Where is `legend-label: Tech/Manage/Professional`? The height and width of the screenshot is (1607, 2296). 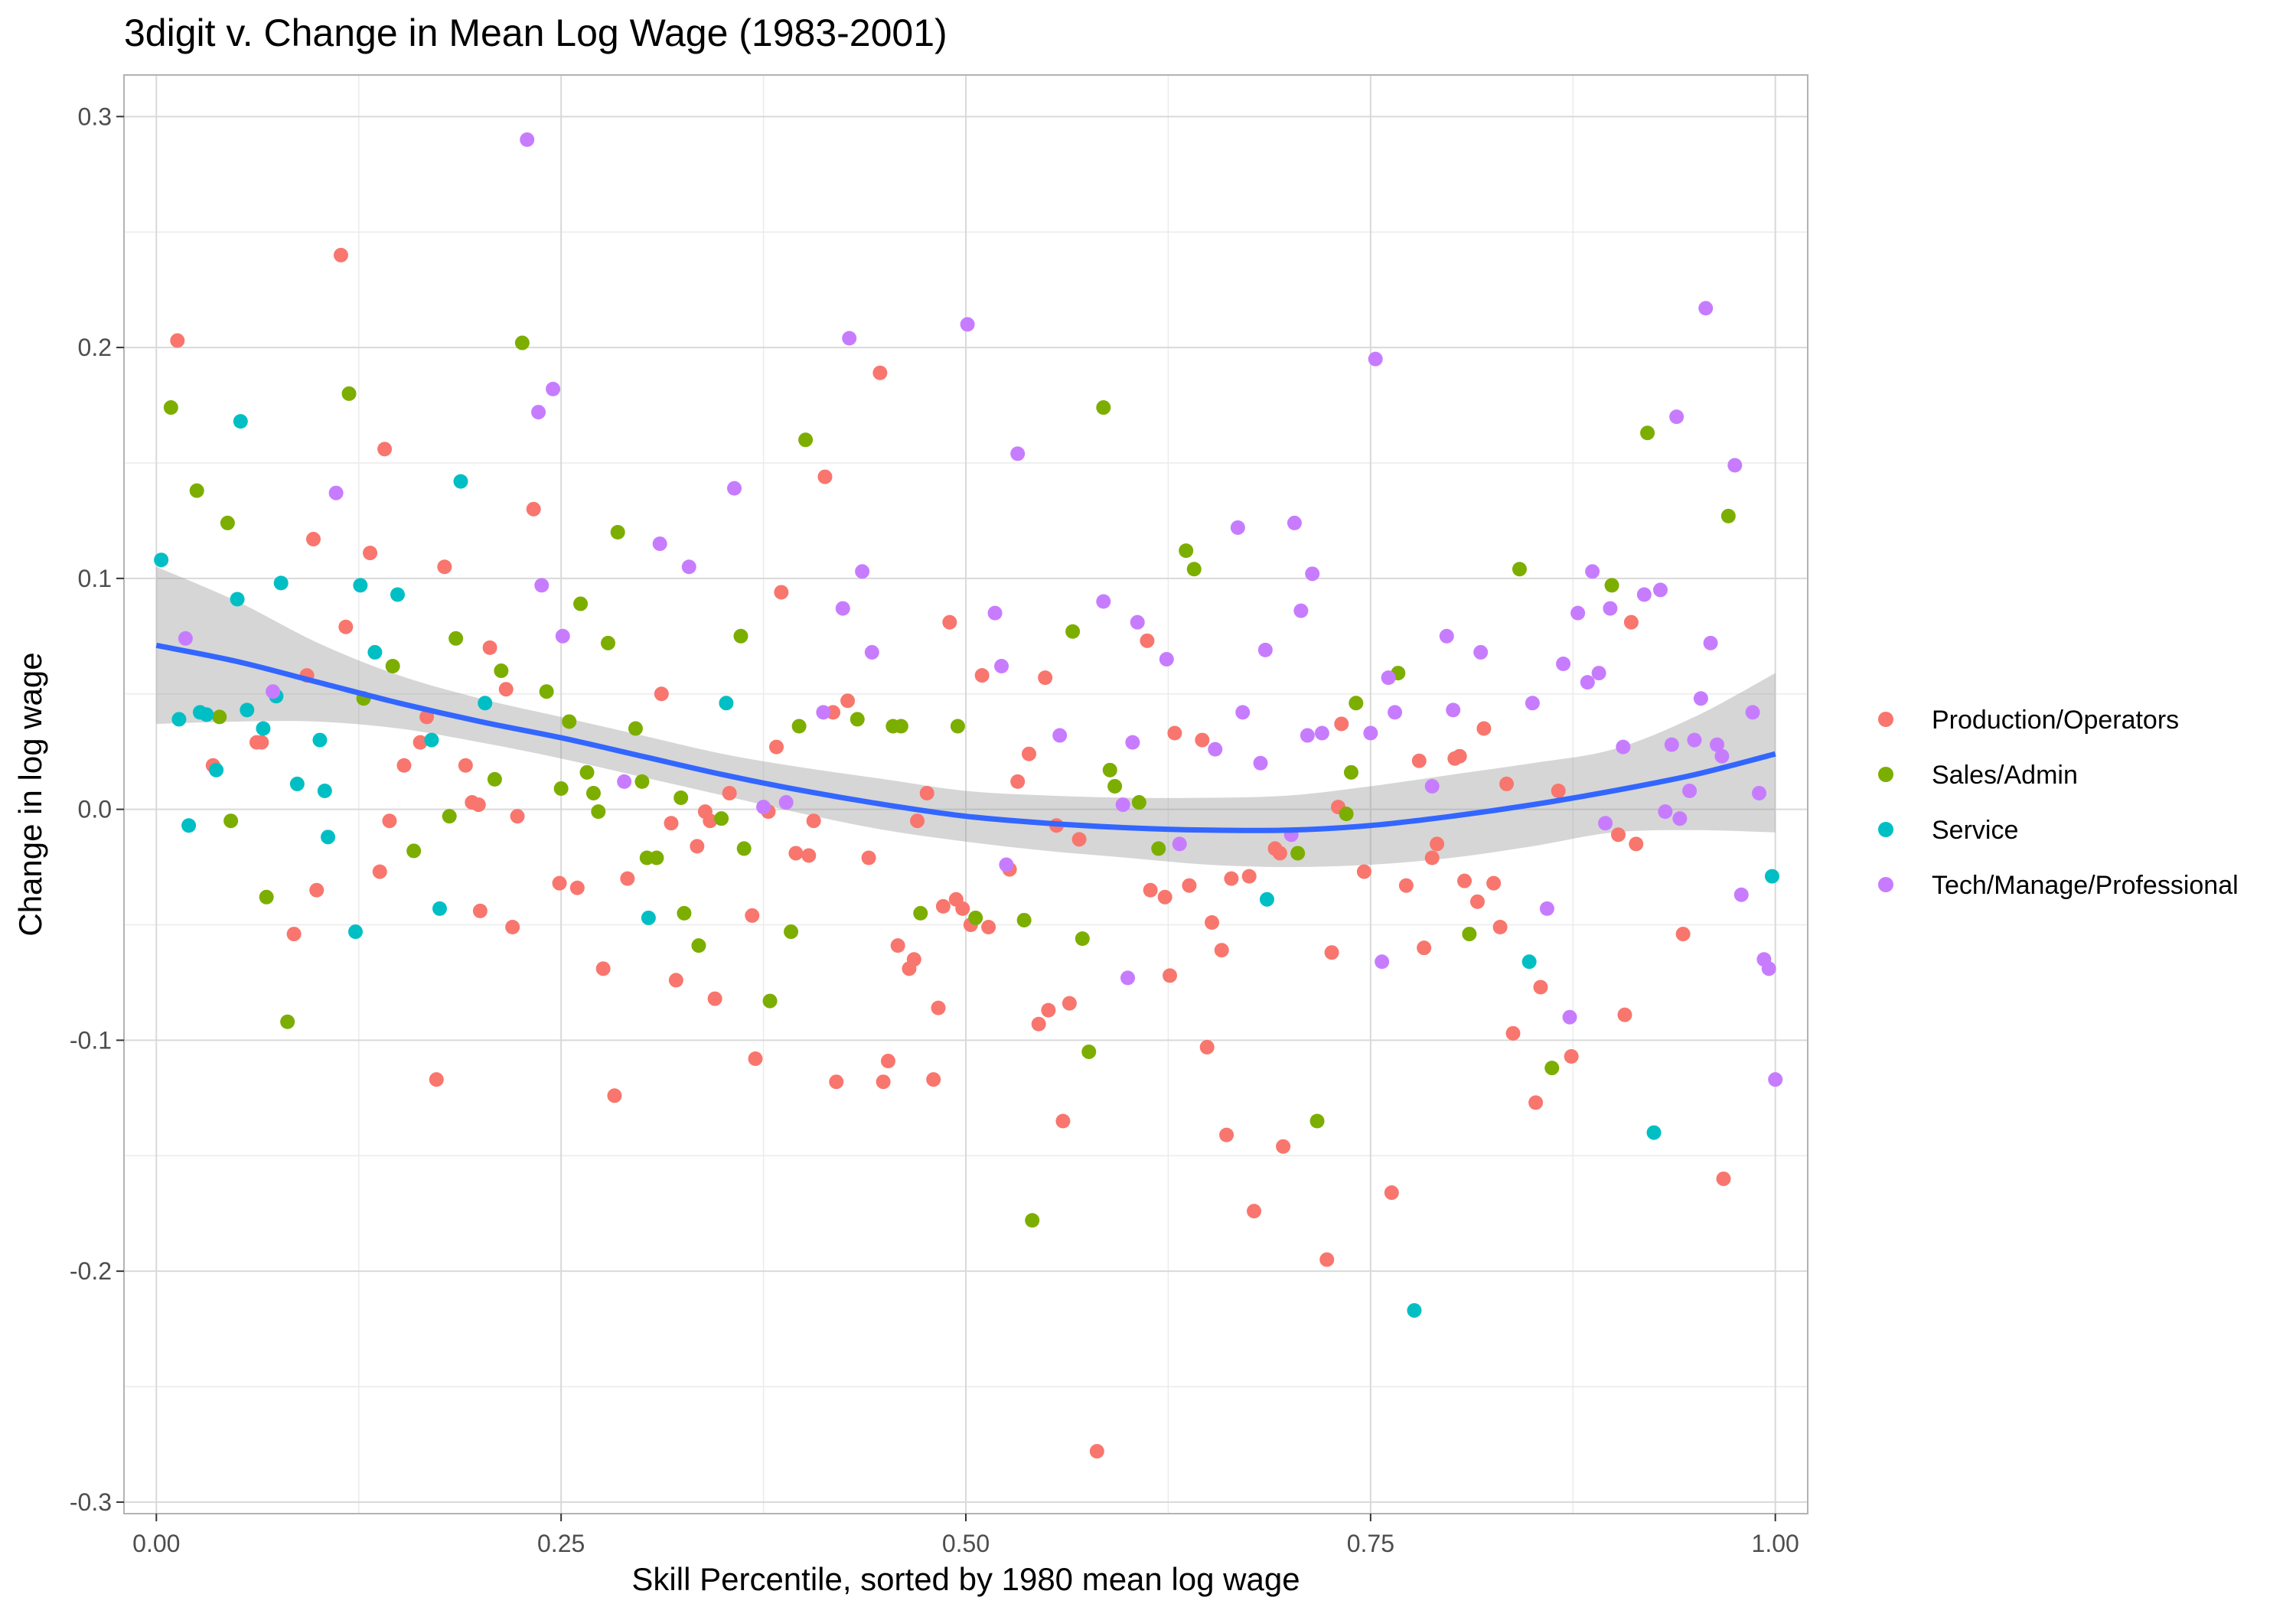 legend-label: Tech/Manage/Professional is located at coordinates (2085, 885).